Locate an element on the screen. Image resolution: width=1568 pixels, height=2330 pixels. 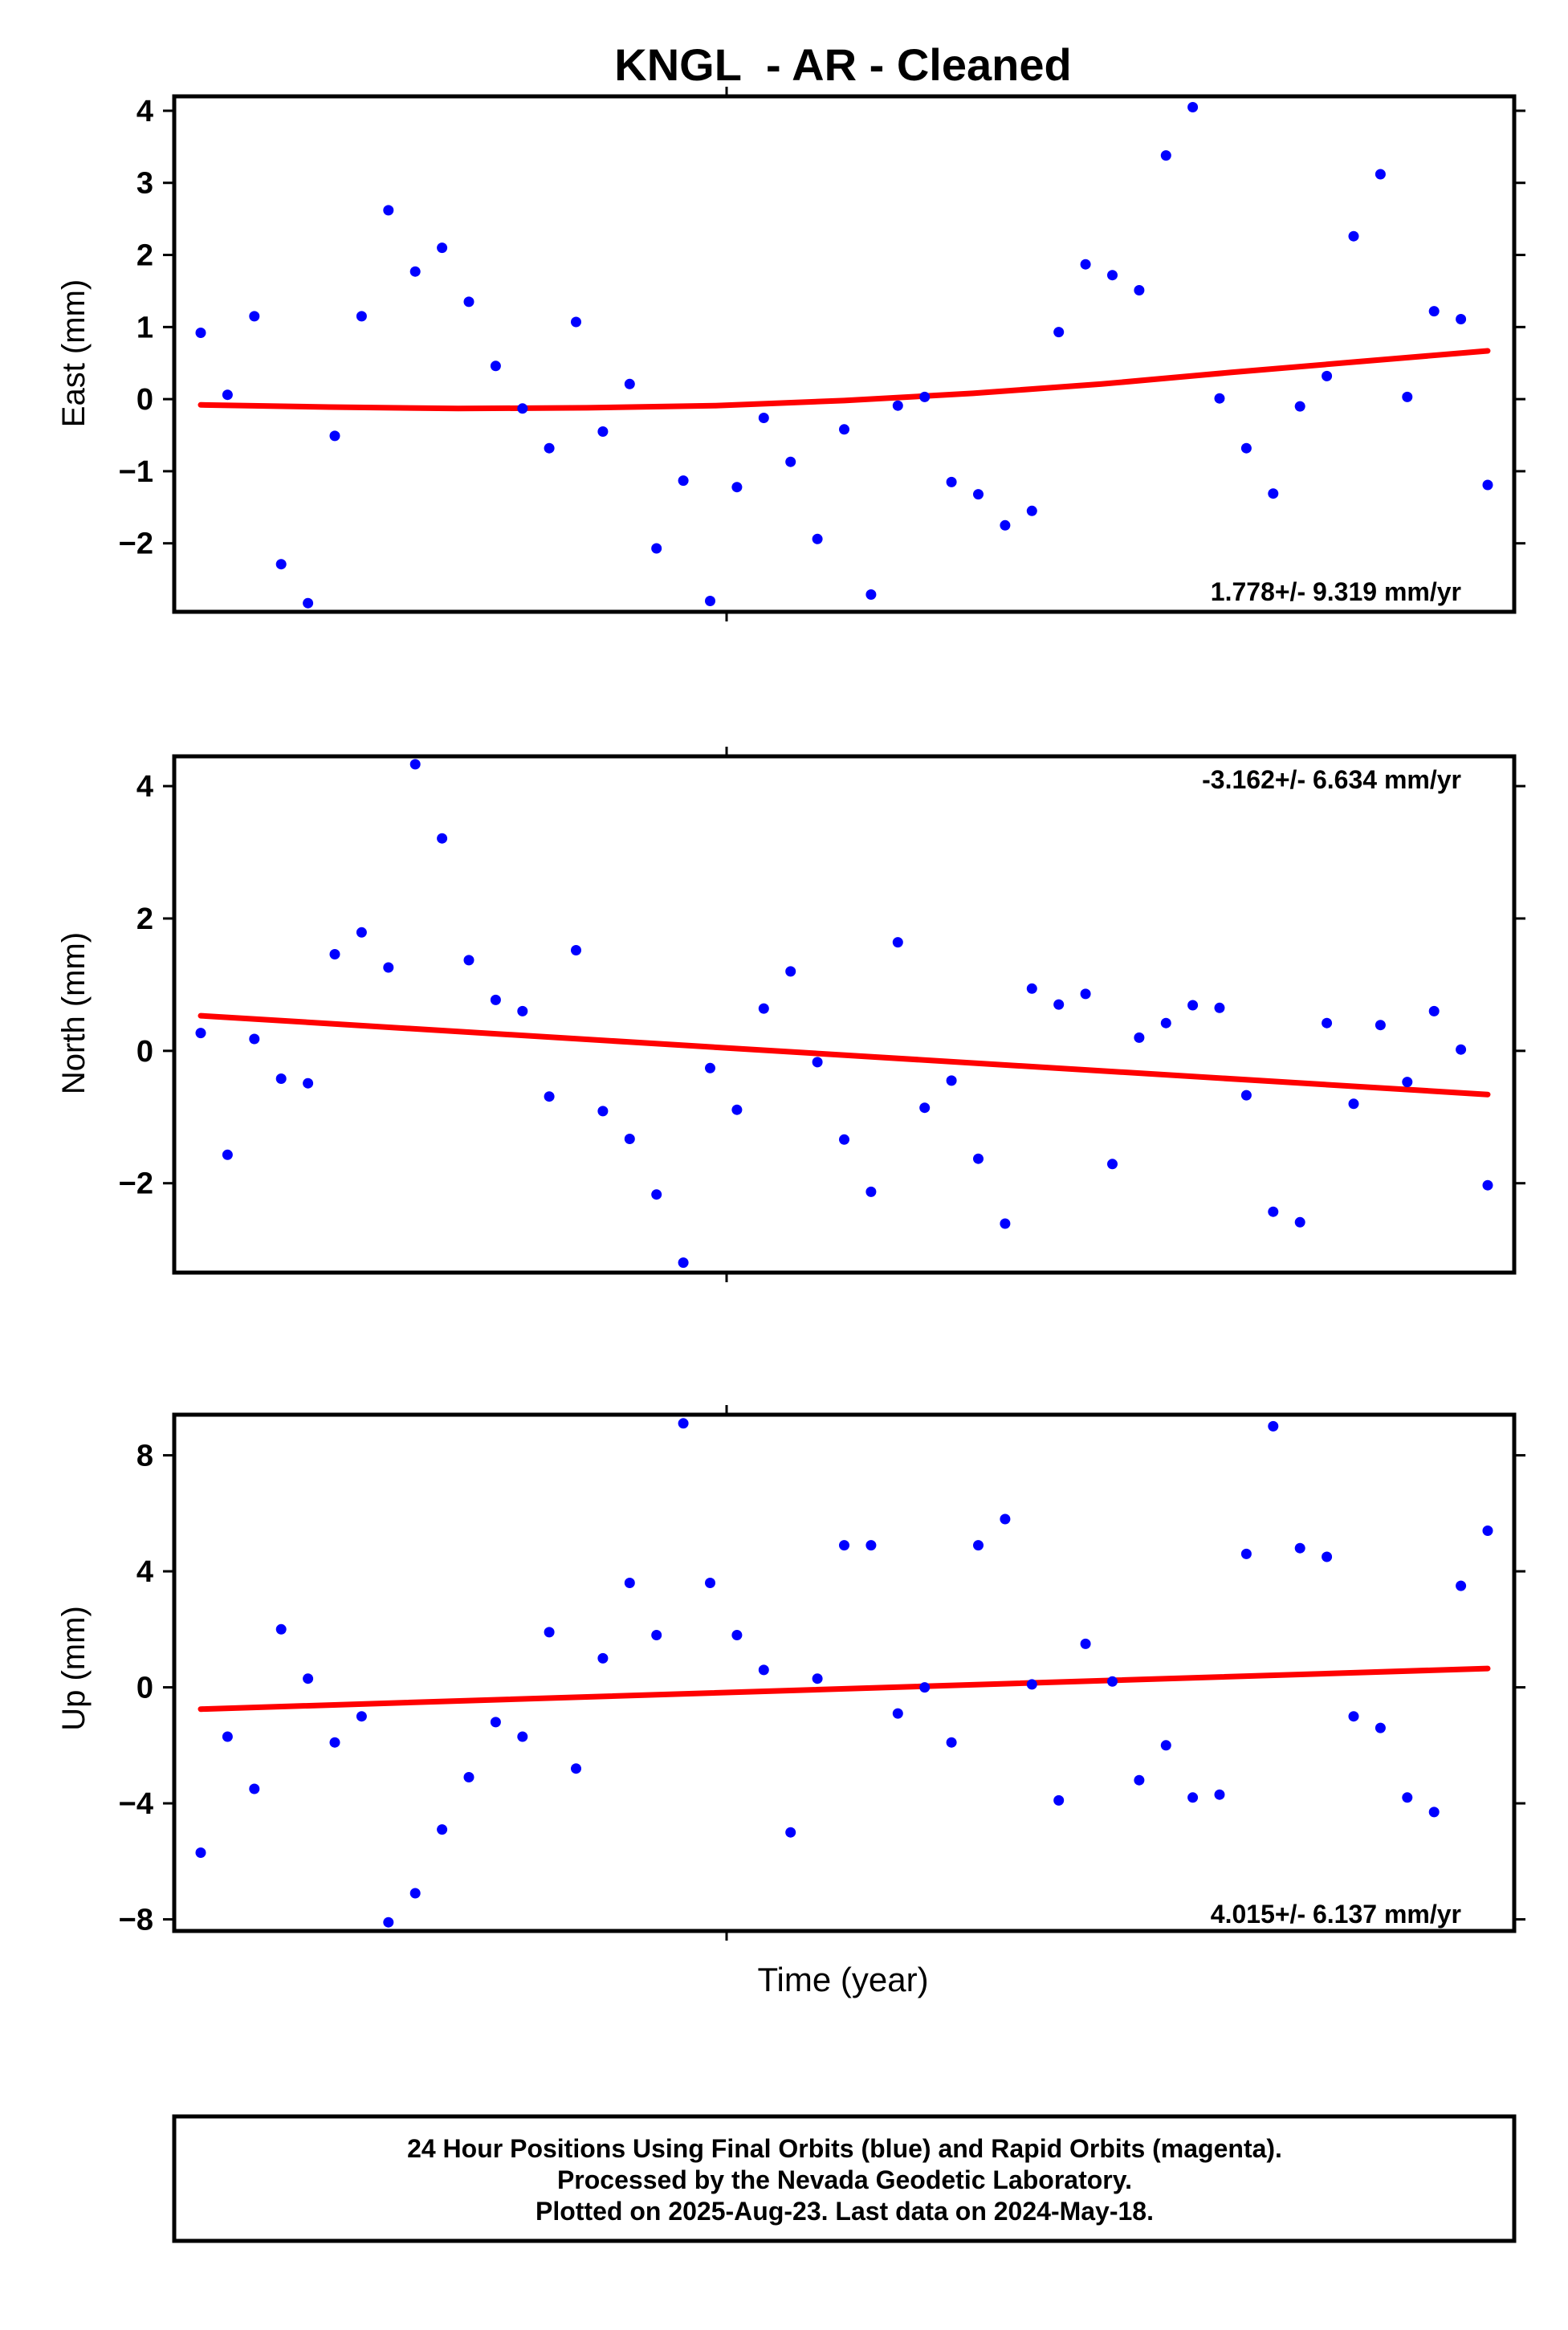
north-trend-line is located at coordinates (844, 1055).